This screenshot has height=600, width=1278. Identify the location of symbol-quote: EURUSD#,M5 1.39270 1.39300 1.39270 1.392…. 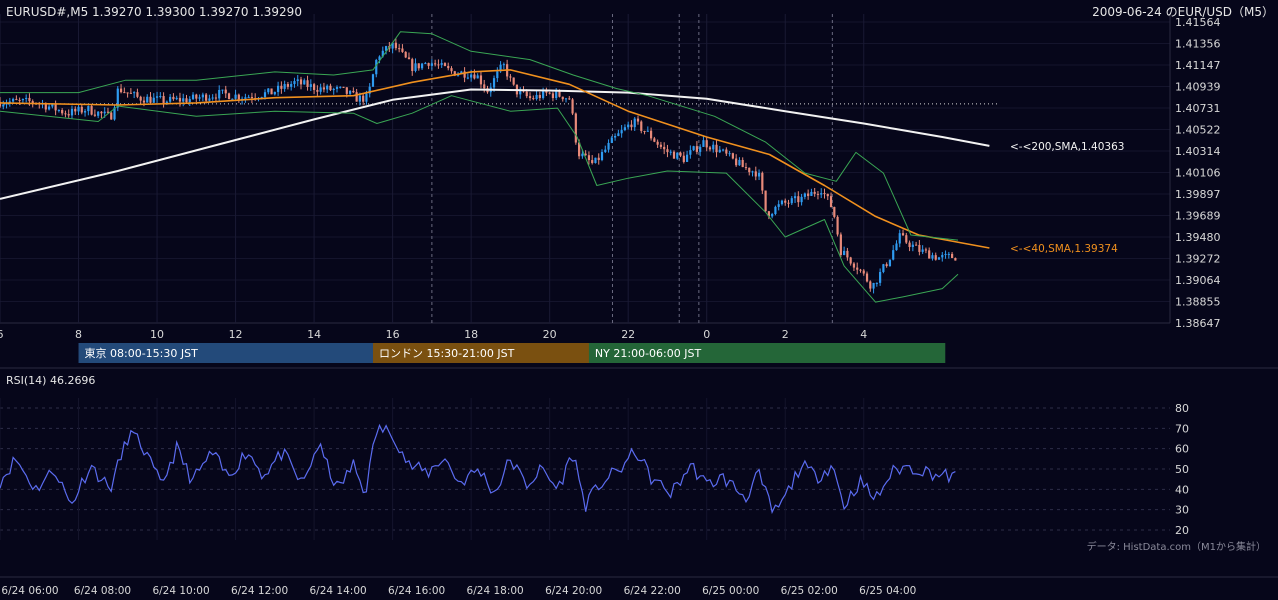
(154, 12).